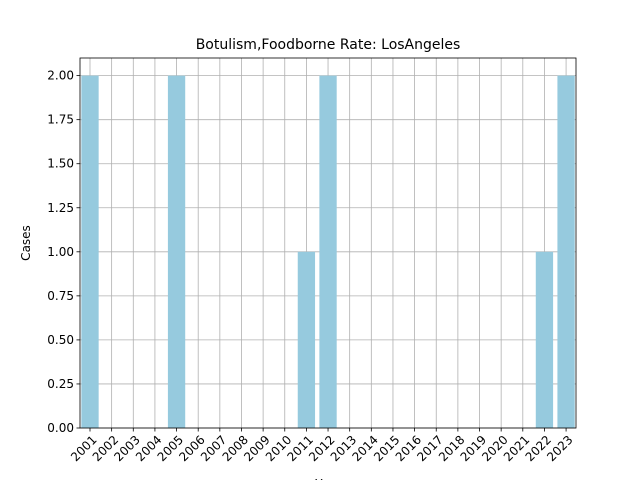 The width and height of the screenshot is (640, 480). What do you see at coordinates (26, 243) in the screenshot?
I see `y-axis-label: Cases` at bounding box center [26, 243].